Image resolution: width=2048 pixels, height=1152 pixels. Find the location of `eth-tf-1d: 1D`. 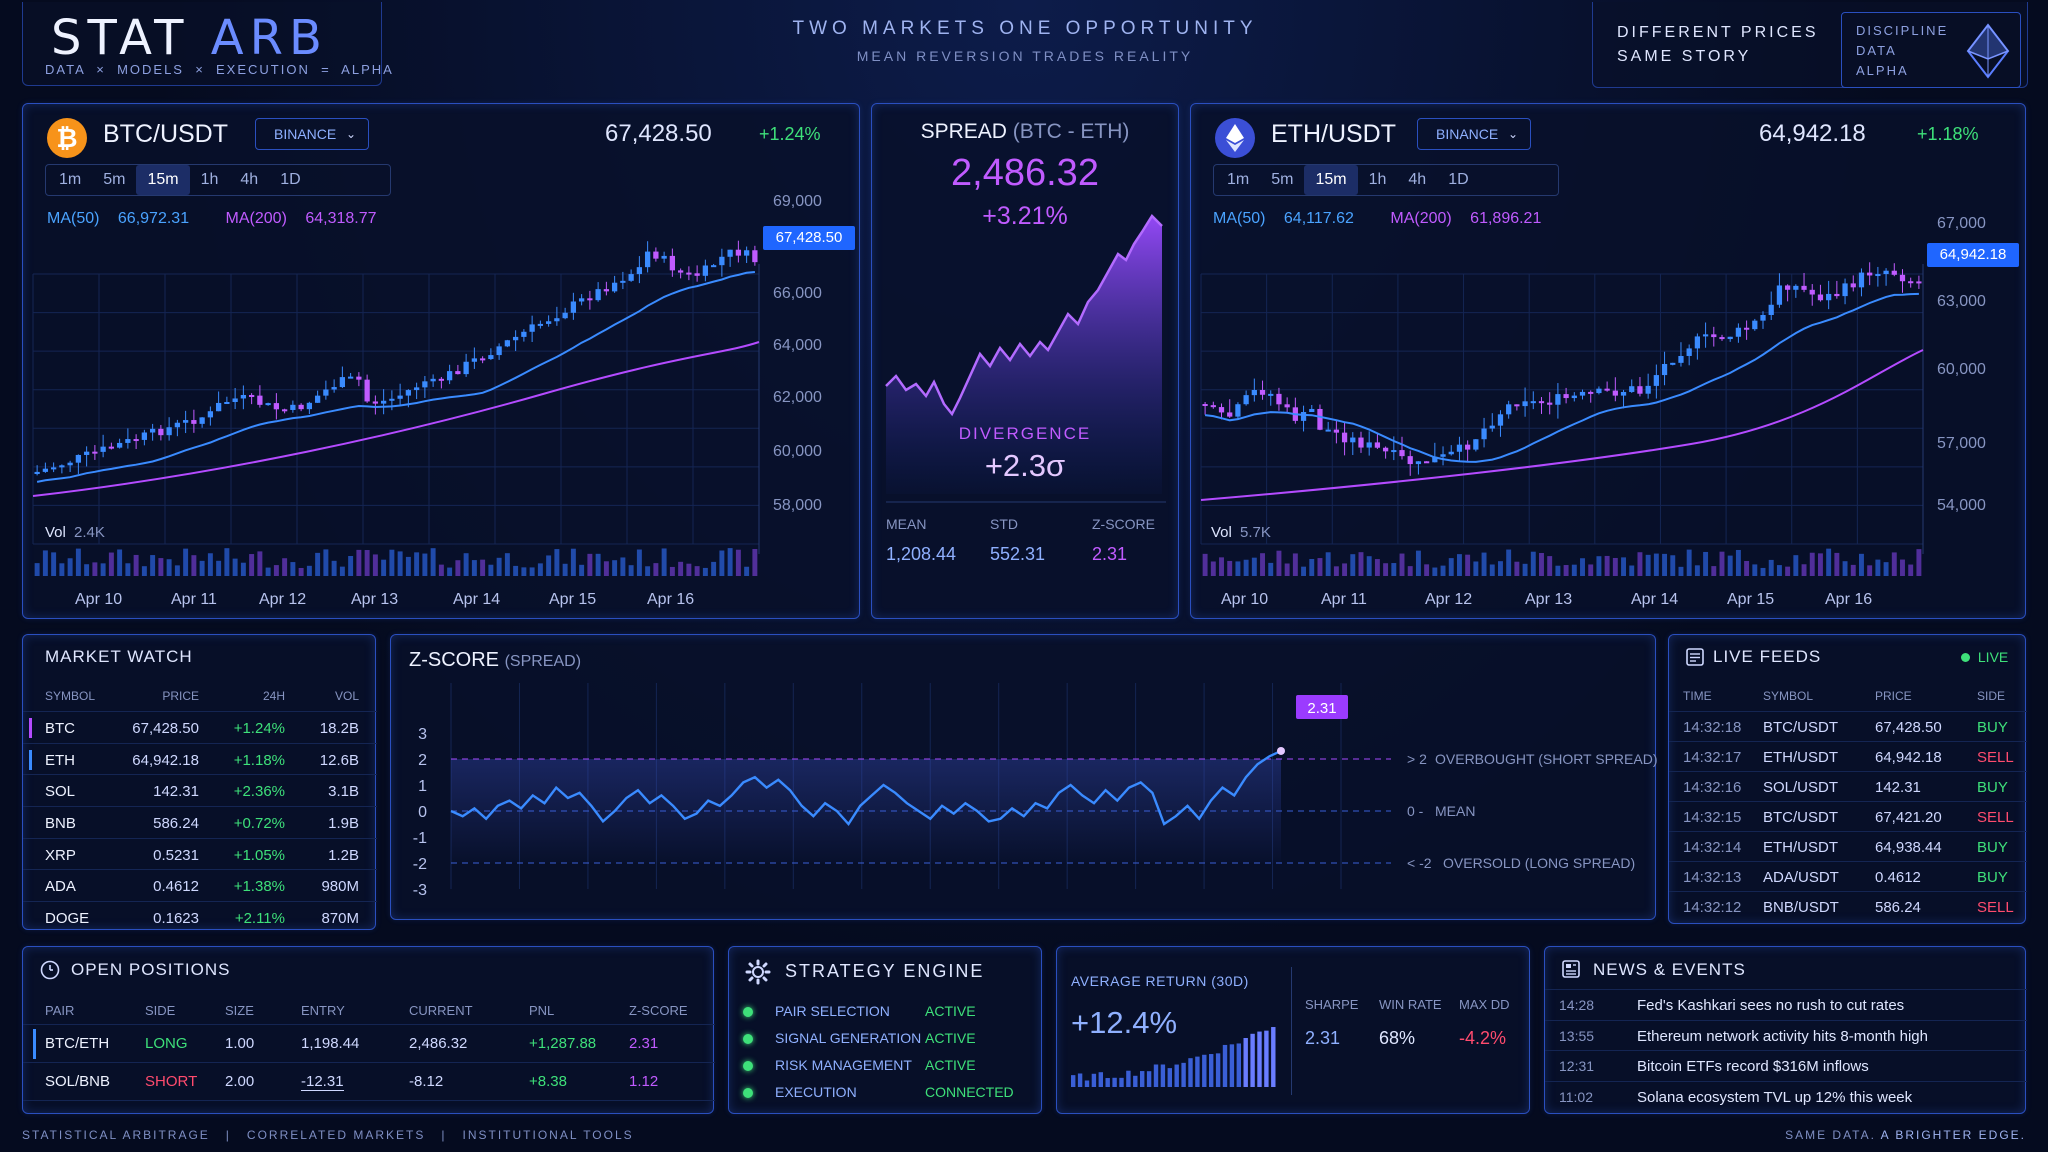

eth-tf-1d: 1D is located at coordinates (1458, 179).